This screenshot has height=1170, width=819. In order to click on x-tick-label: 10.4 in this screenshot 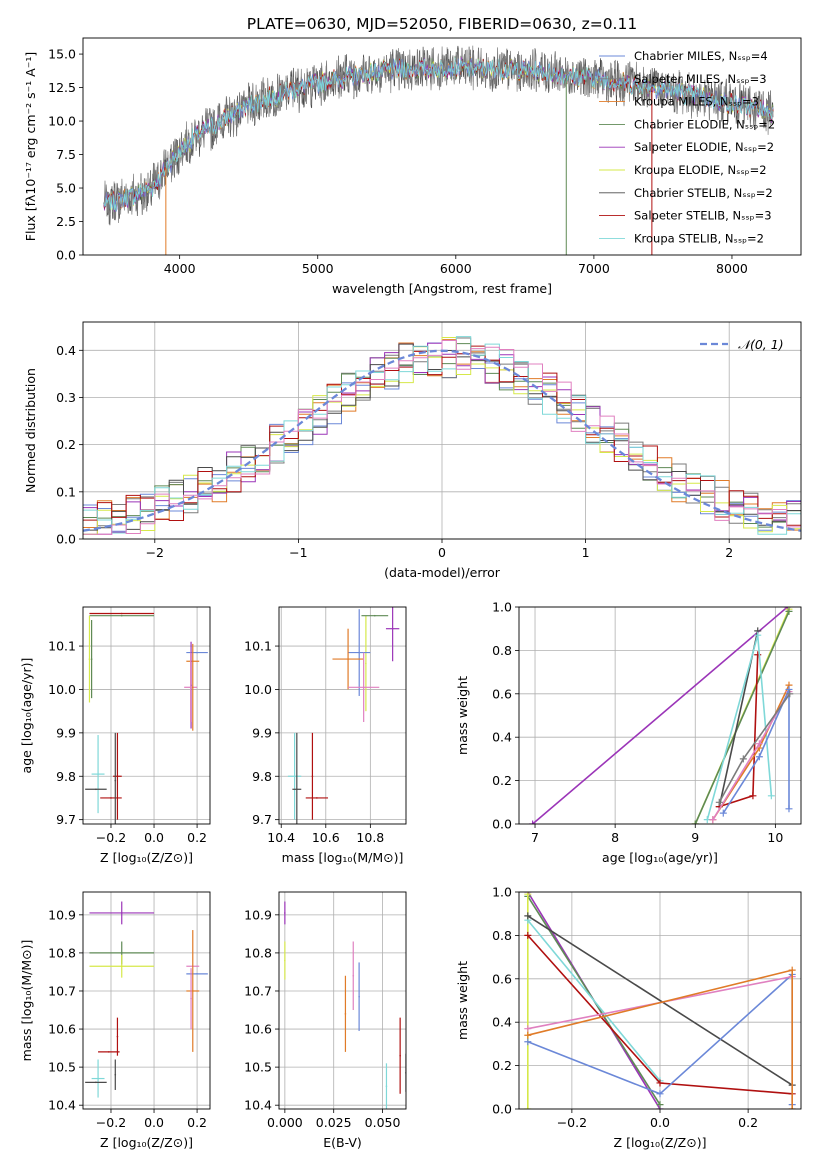, I will do `click(281, 837)`.